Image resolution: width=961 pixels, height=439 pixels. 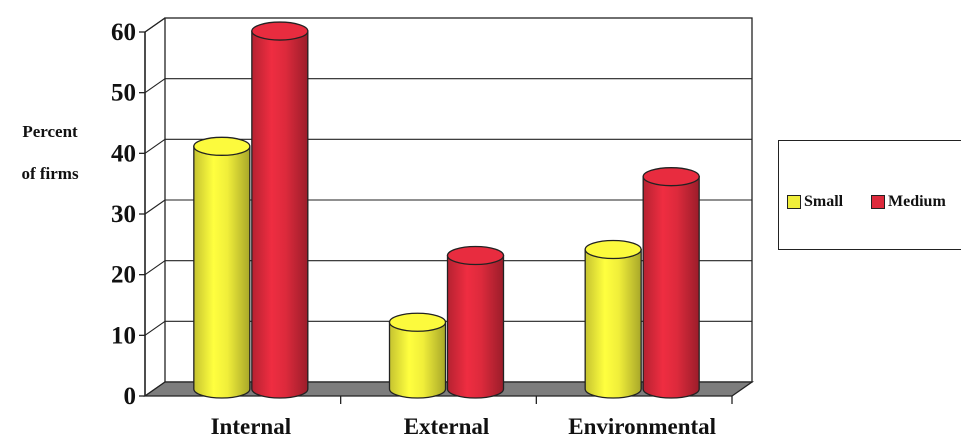 I want to click on side-wall-top, so click(x=155, y=25).